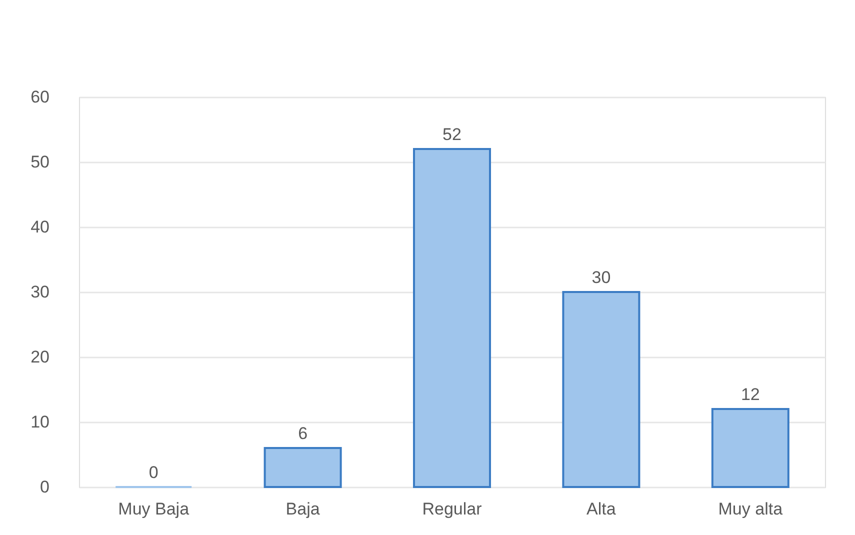  I want to click on data-label: 6, so click(303, 433).